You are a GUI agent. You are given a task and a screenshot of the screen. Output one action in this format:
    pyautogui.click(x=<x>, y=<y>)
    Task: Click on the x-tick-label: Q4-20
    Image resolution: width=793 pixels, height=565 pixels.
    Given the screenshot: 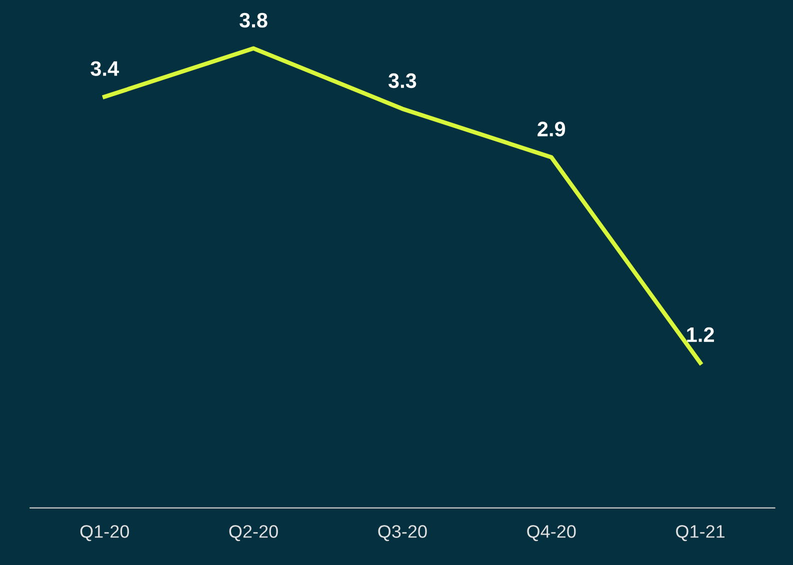 What is the action you would take?
    pyautogui.click(x=551, y=533)
    